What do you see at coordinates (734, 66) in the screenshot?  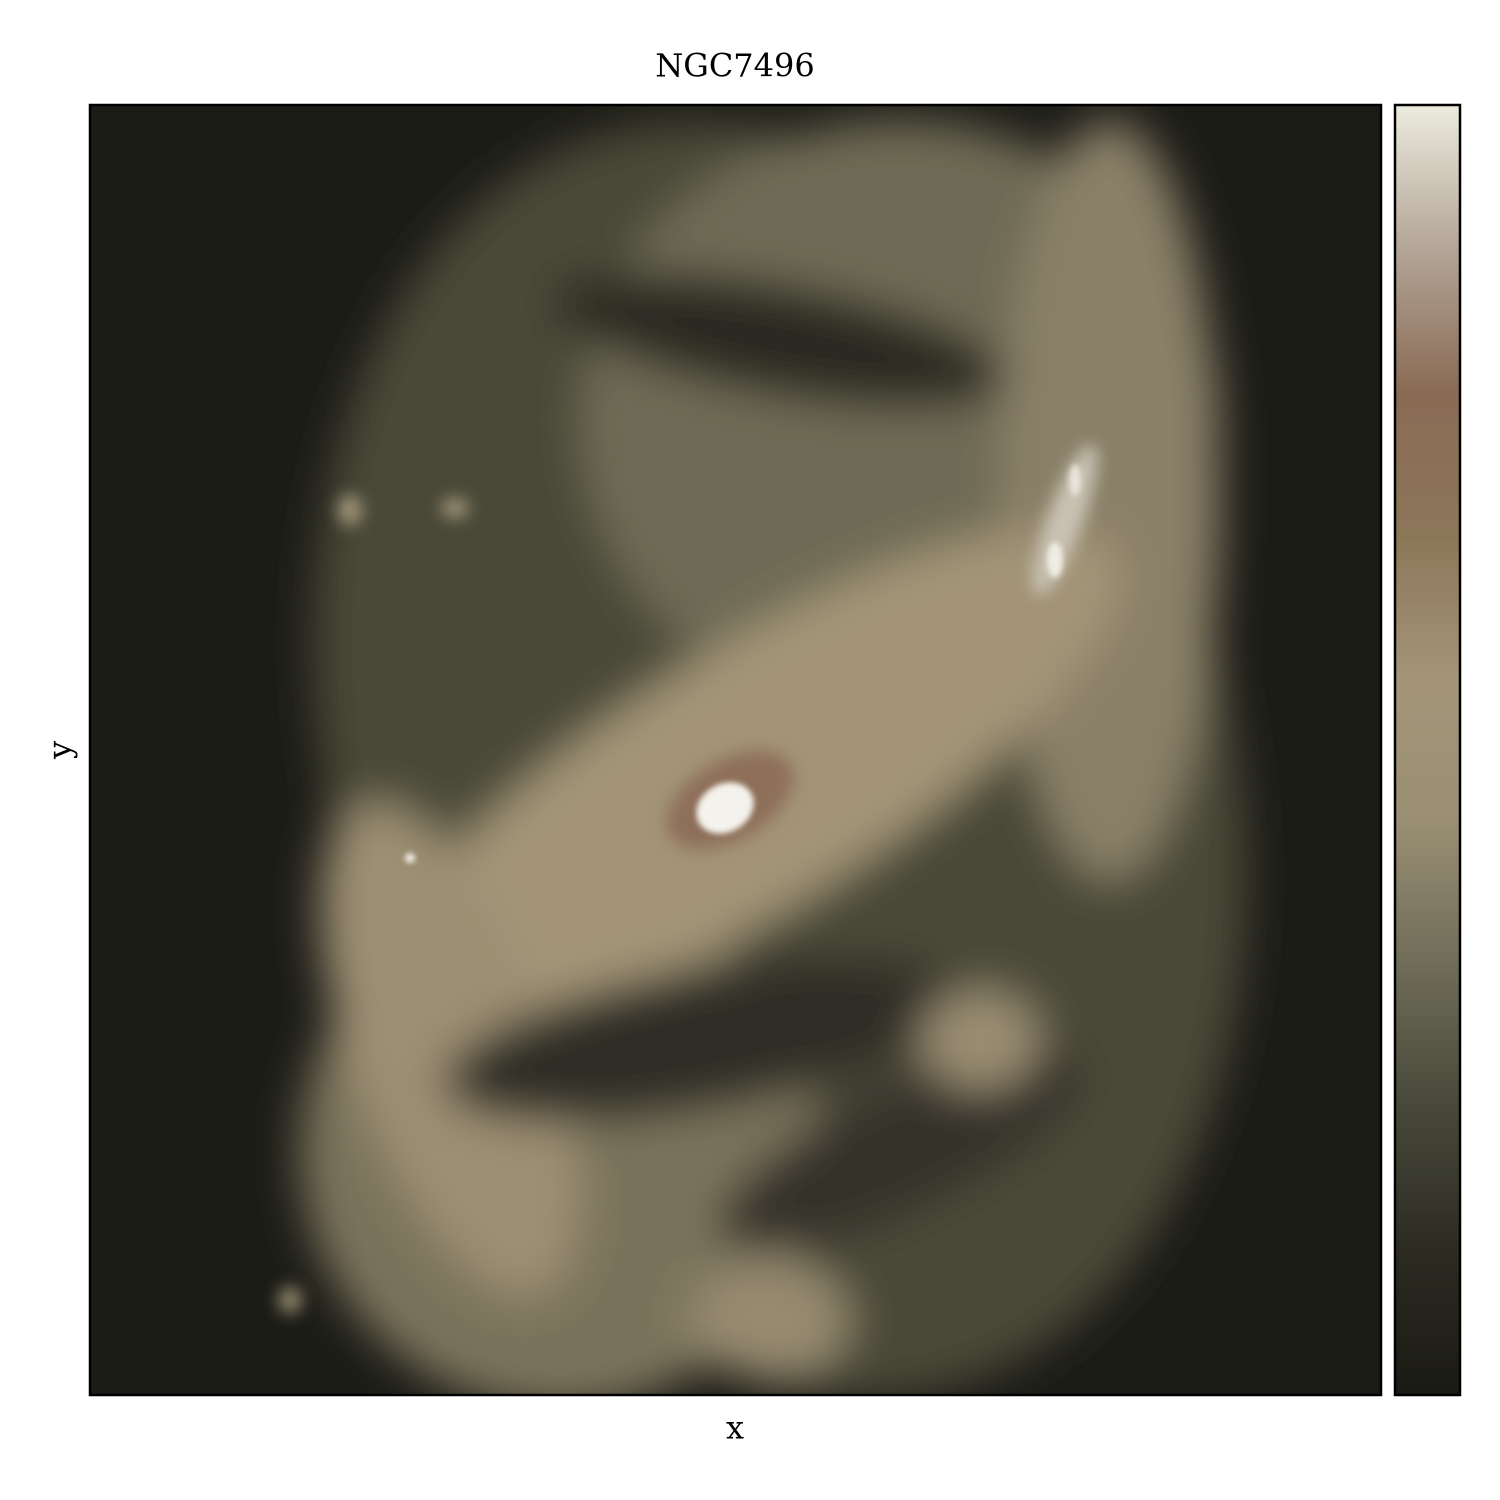 I see `chart-title: NGC7496` at bounding box center [734, 66].